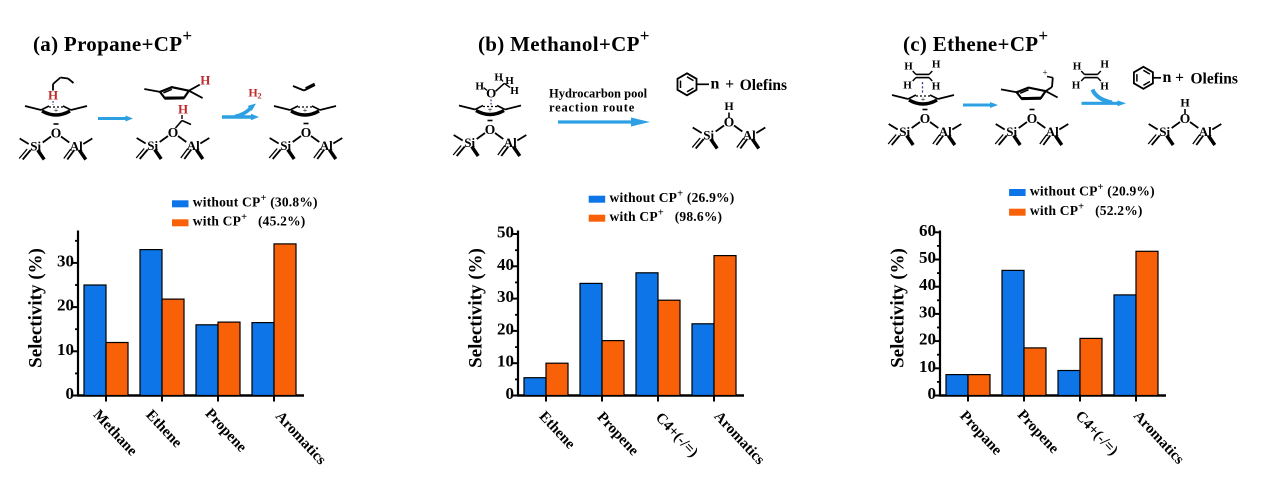 The height and width of the screenshot is (497, 1269). What do you see at coordinates (259, 96) in the screenshot?
I see `svg-text: 2` at bounding box center [259, 96].